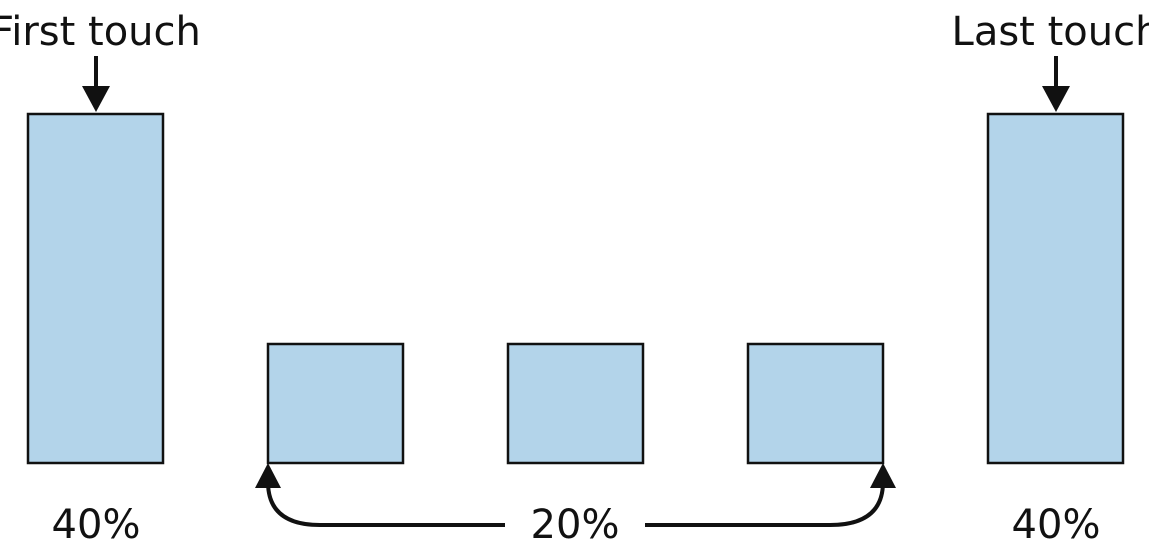 Image resolution: width=1149 pixels, height=544 pixels. Describe the element at coordinates (1055, 288) in the screenshot. I see `bar-last-touch` at that location.